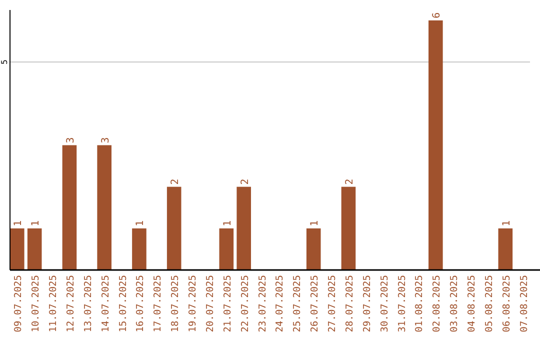  What do you see at coordinates (123, 303) in the screenshot?
I see `x-tick-label: 15.07.2025` at bounding box center [123, 303].